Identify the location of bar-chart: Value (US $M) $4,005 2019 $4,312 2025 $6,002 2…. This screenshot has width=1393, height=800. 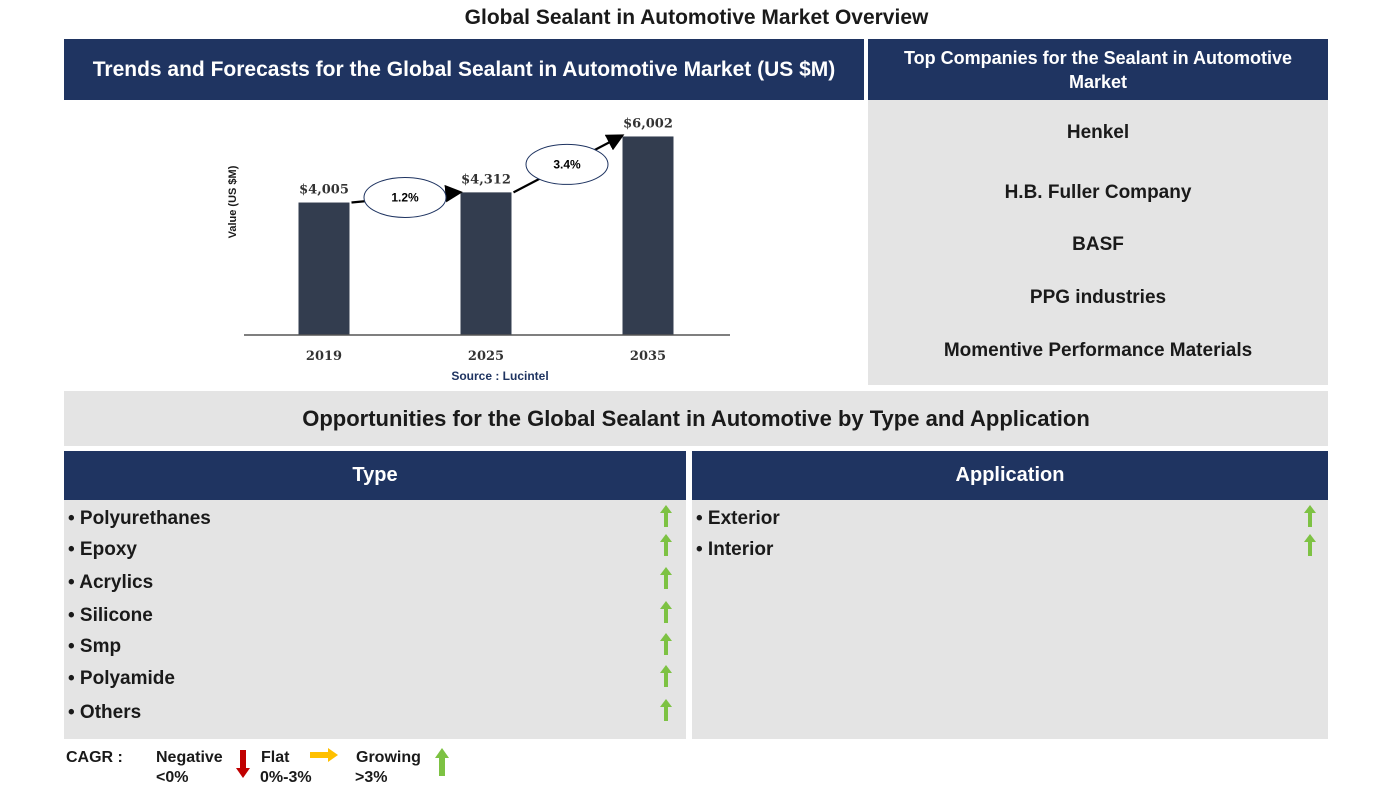
(478, 240).